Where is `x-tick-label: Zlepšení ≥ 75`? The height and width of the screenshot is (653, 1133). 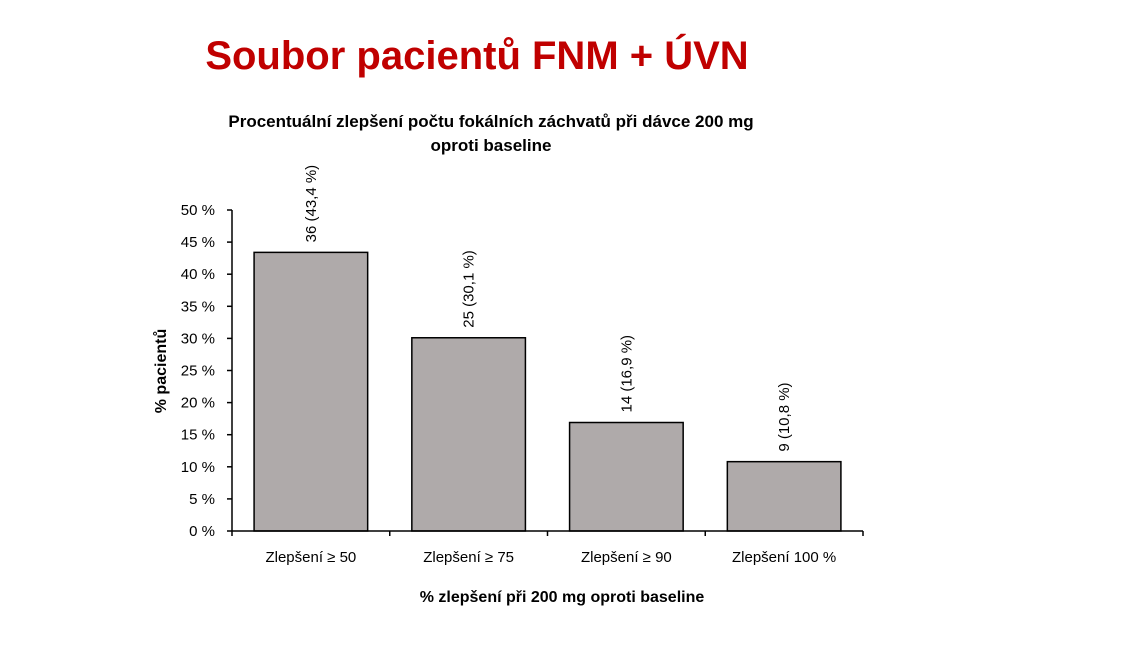 x-tick-label: Zlepšení ≥ 75 is located at coordinates (468, 557).